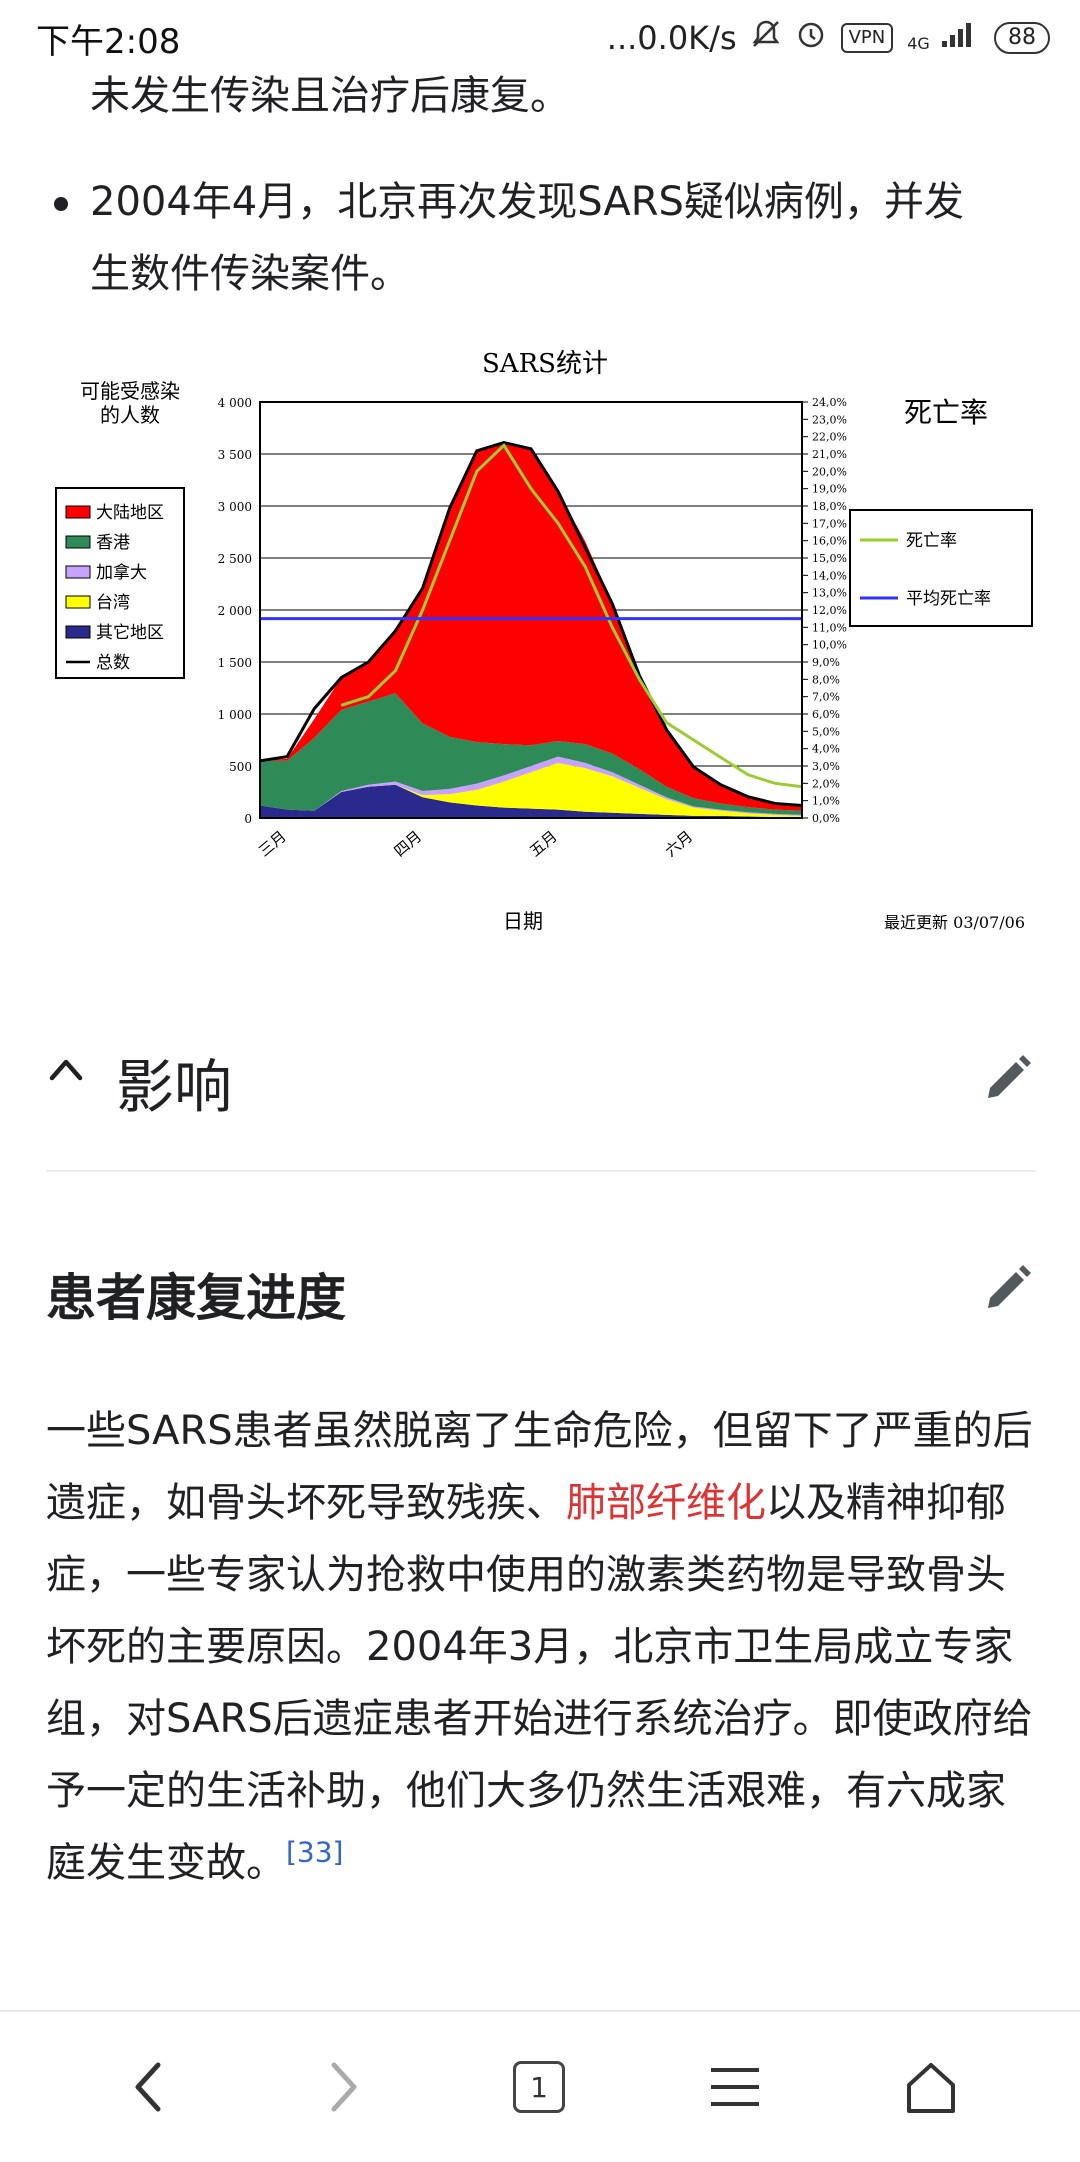  What do you see at coordinates (829, 506) in the screenshot?
I see `y-right-tick-label: 18,0%` at bounding box center [829, 506].